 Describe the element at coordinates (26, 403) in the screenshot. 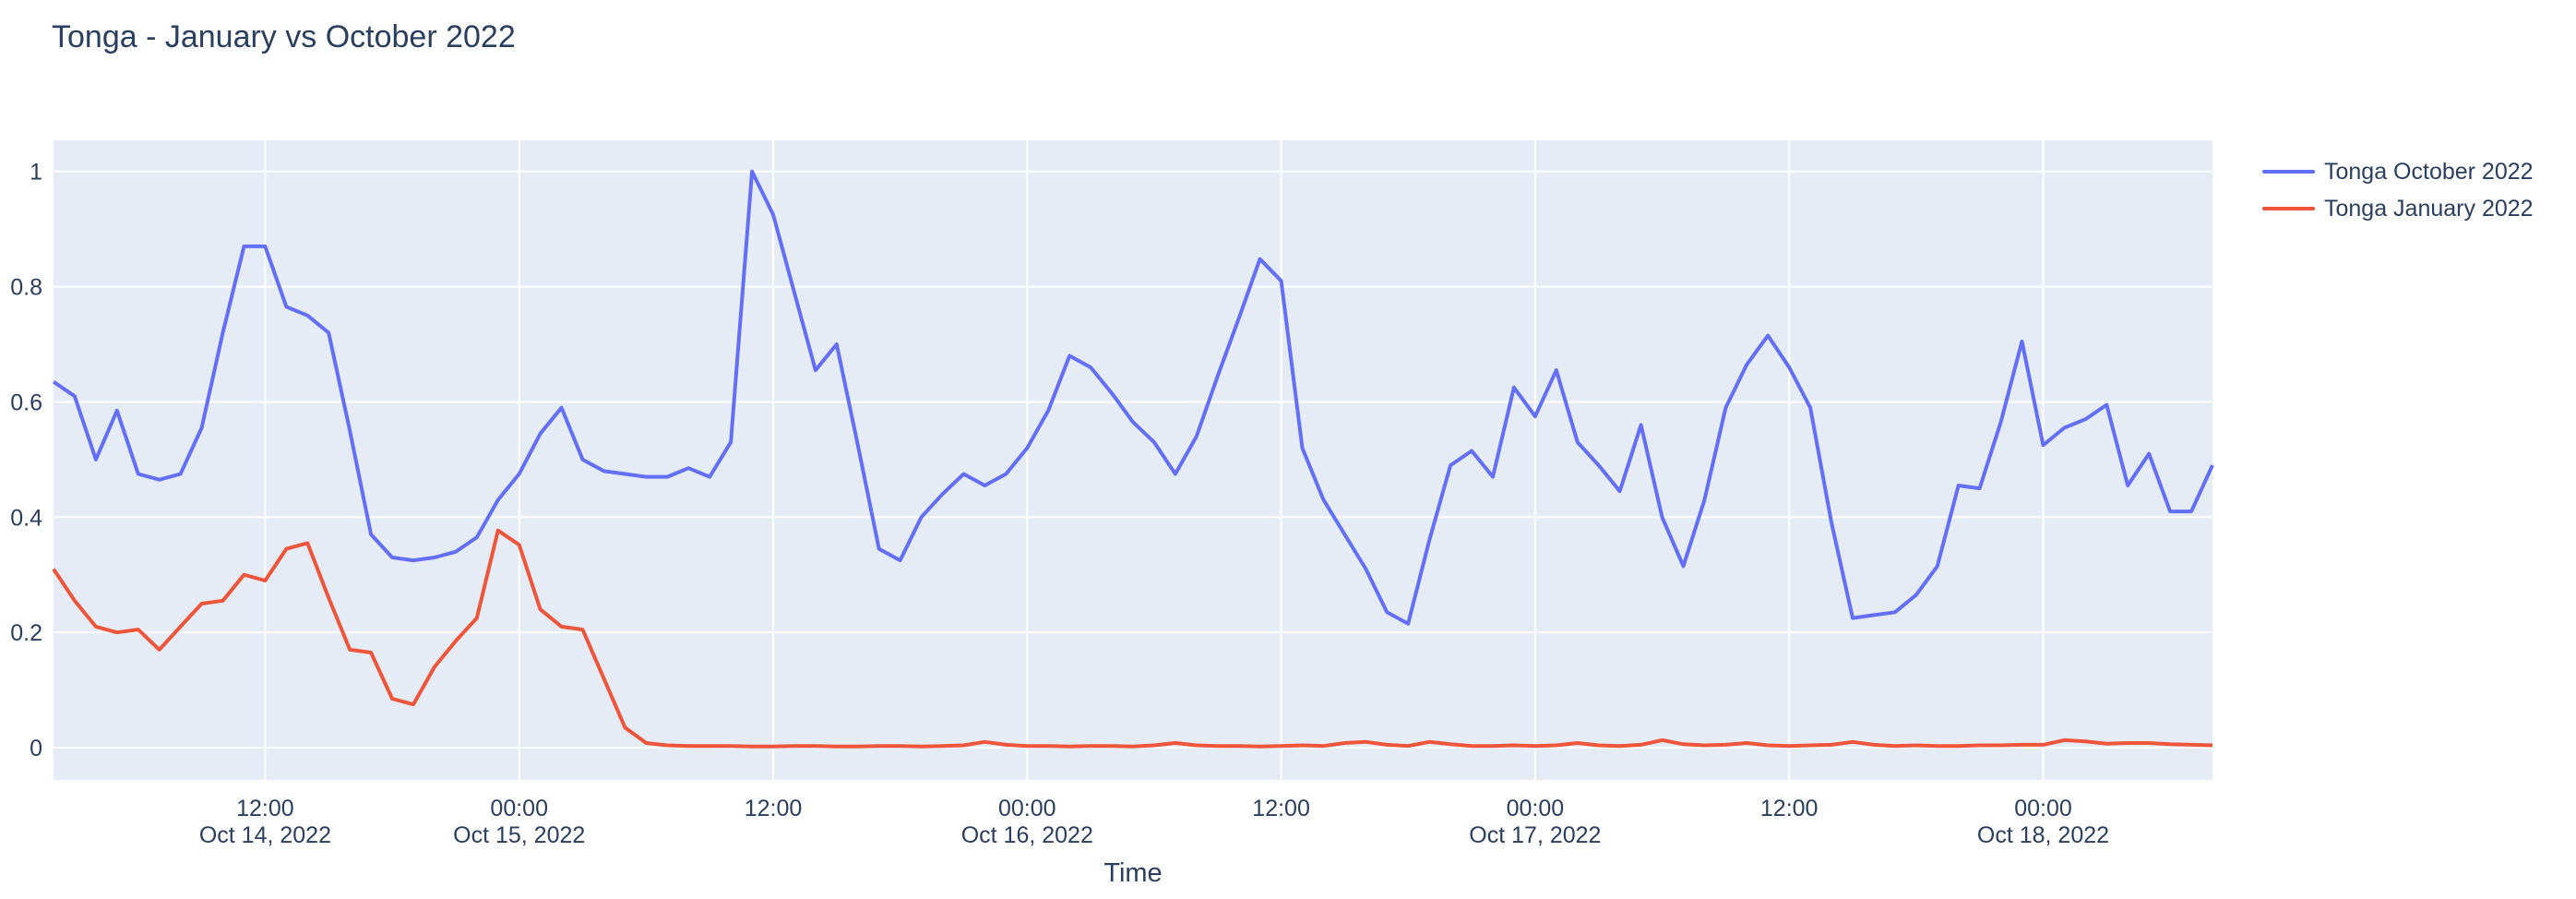

I see `y-tick-label: 0.6` at that location.